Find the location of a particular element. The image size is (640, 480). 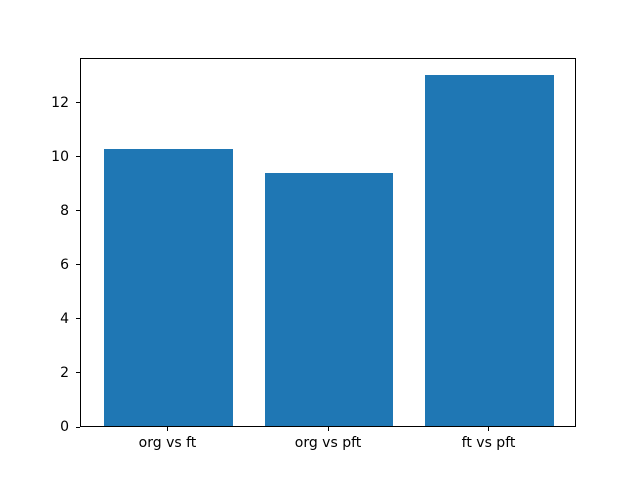

y-axis-tick-label: 12 is located at coordinates (60, 102).